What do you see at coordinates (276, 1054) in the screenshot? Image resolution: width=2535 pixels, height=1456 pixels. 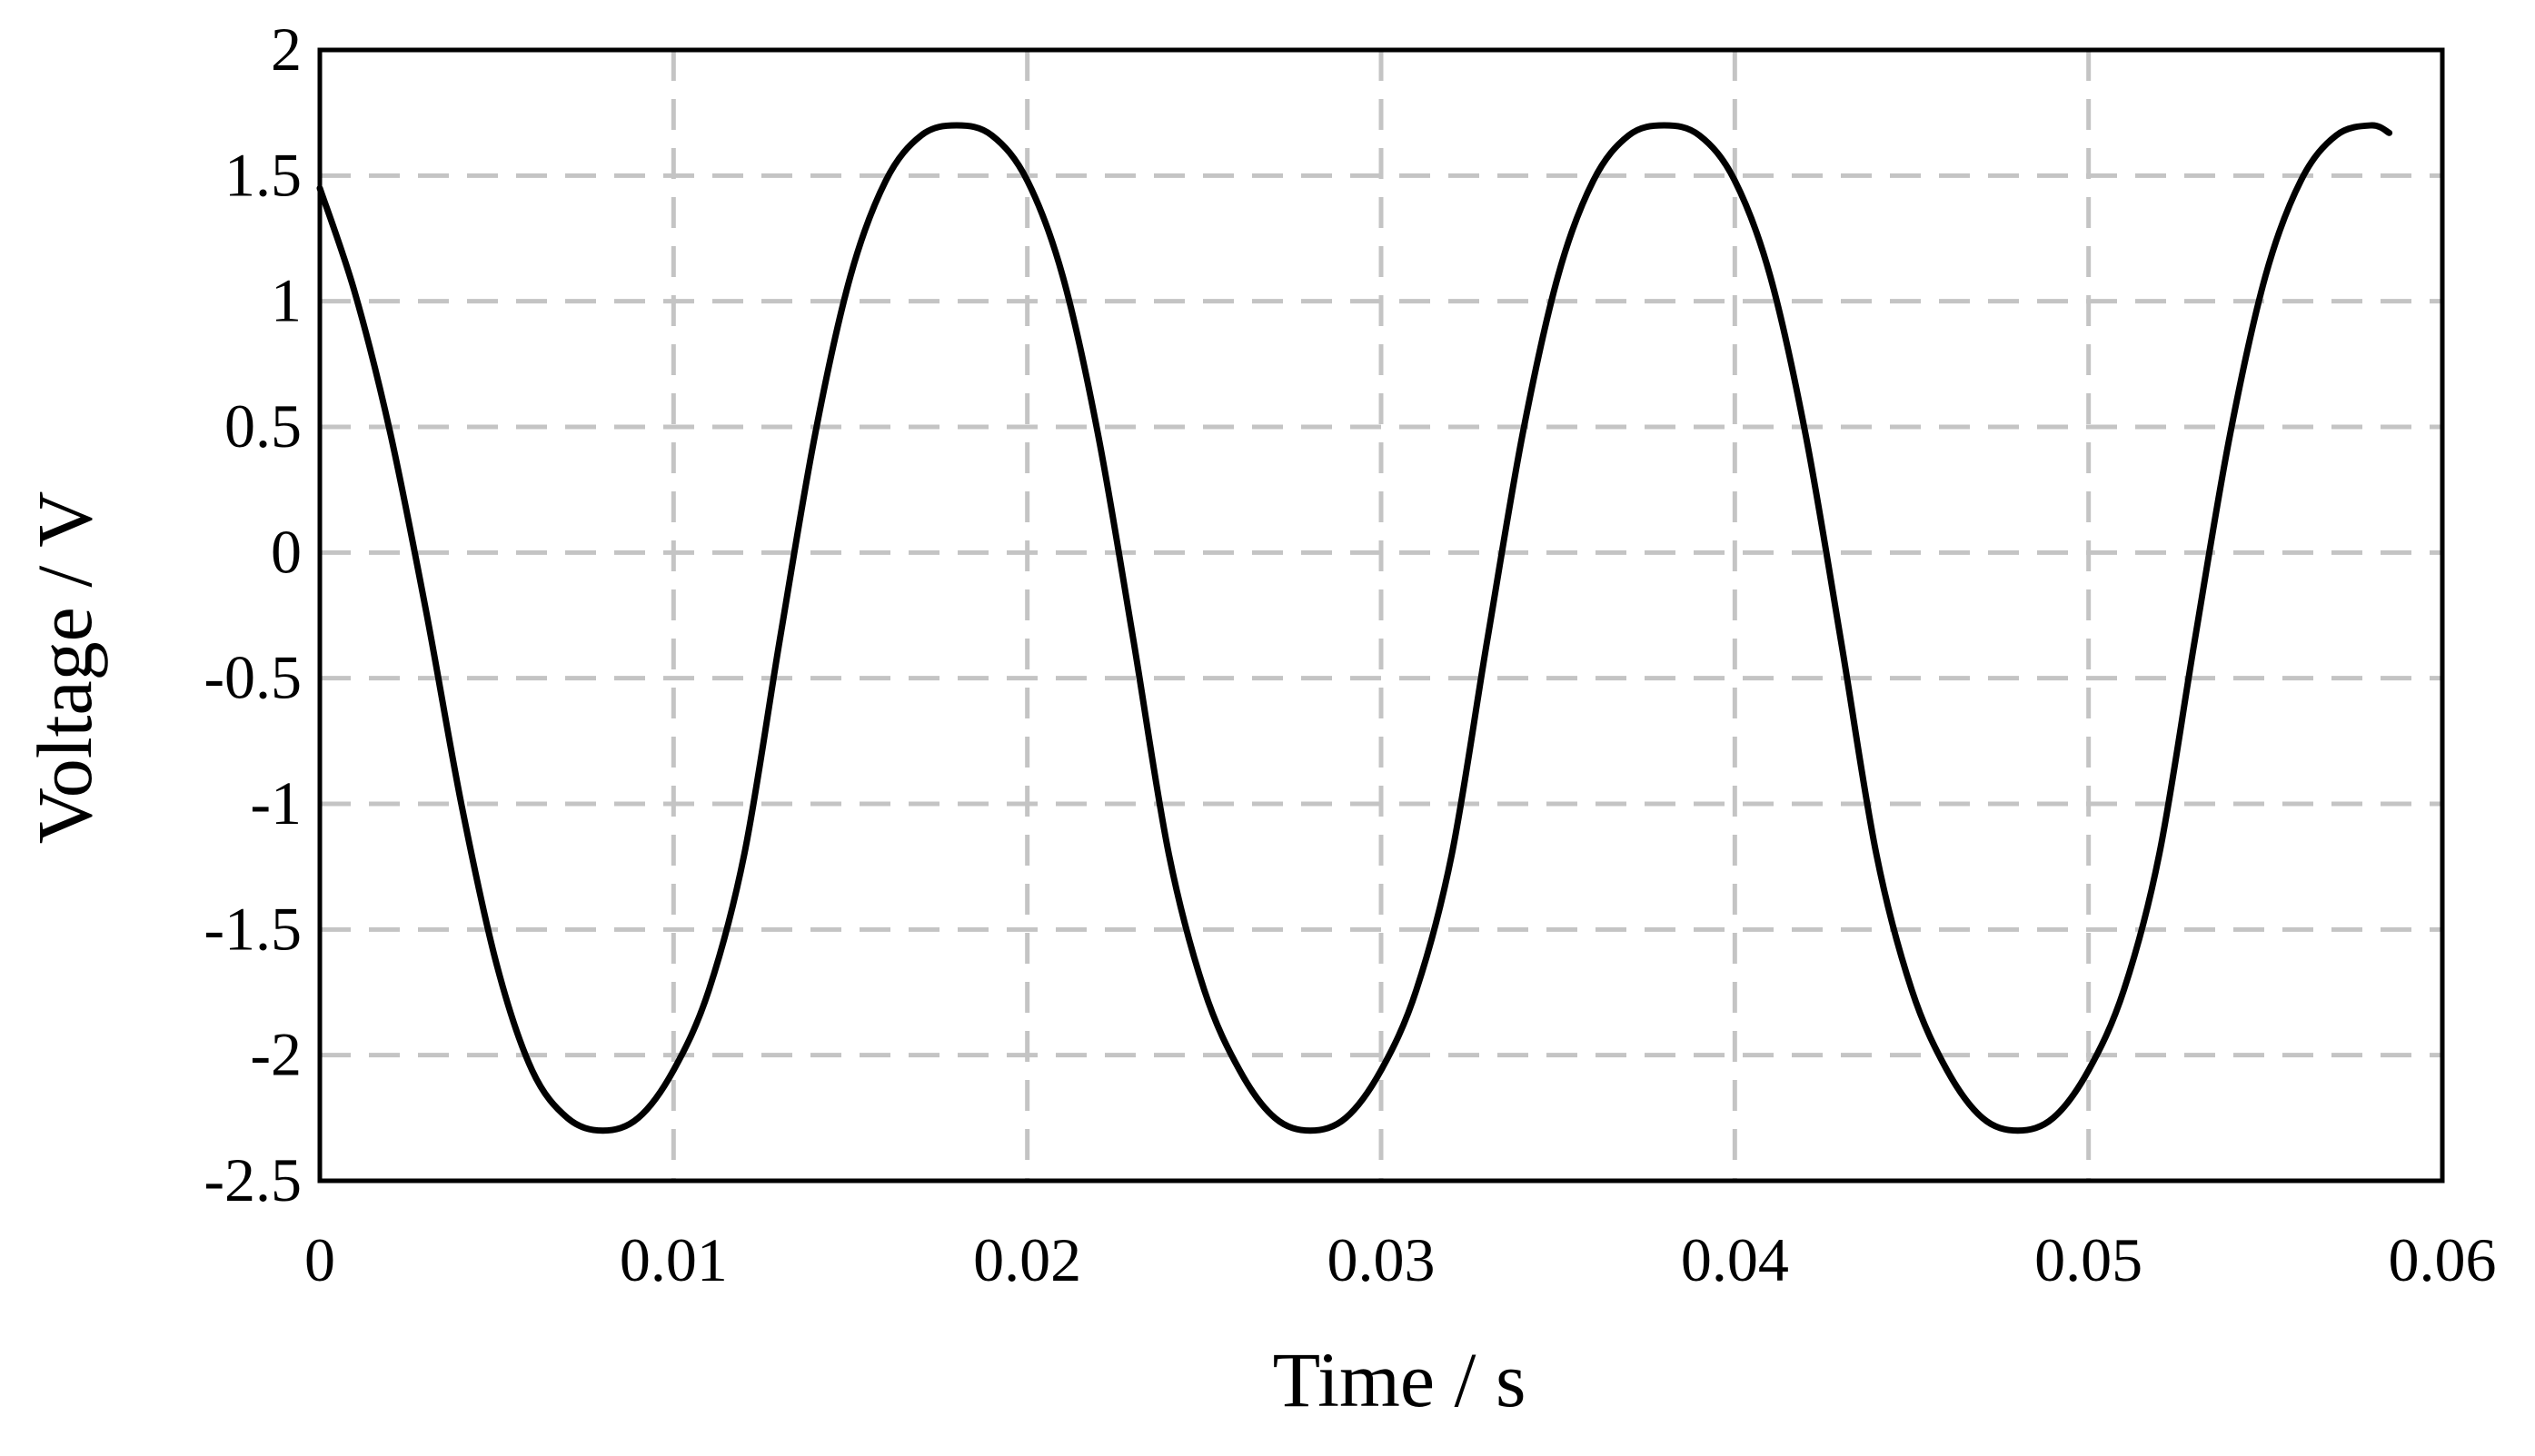 I see `y-tick-label: -2` at bounding box center [276, 1054].